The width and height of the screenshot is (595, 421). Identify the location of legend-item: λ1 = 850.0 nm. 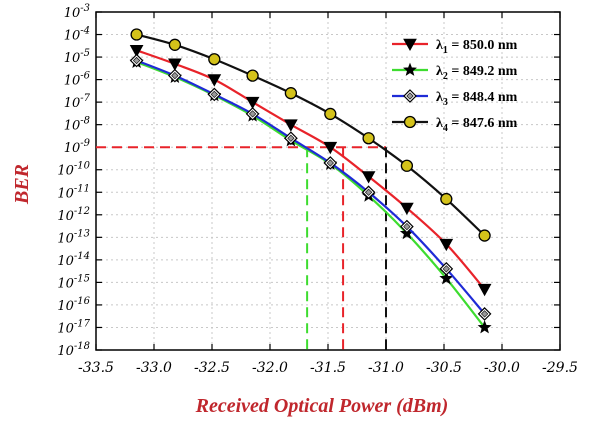
(455, 47).